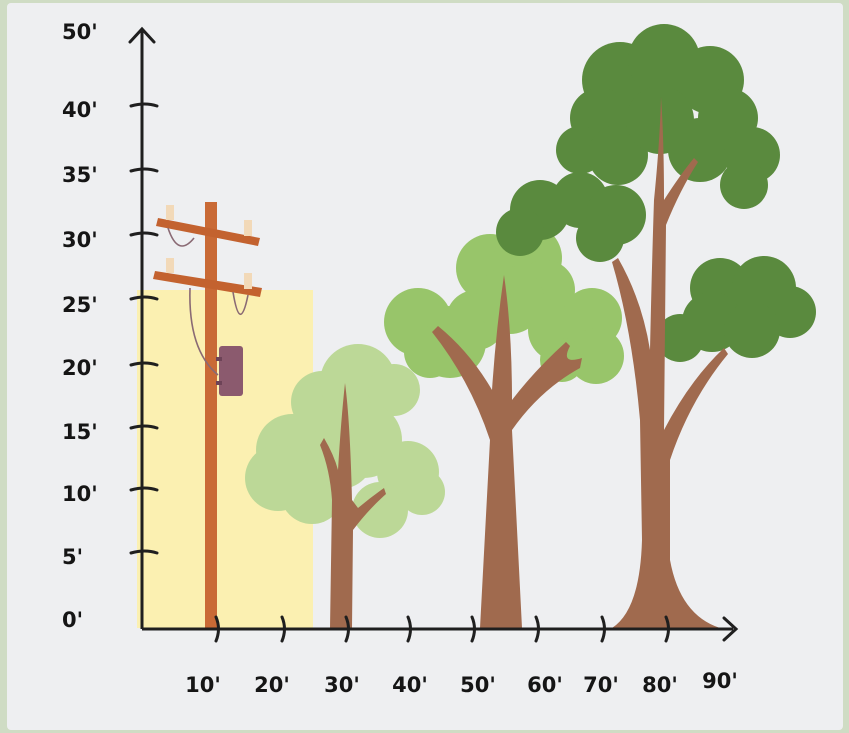 The height and width of the screenshot is (733, 849). I want to click on y-axis-ticks: 0' 5' 10' 15' 20' 25' 30' 35' 40' 50', so click(110, 326).